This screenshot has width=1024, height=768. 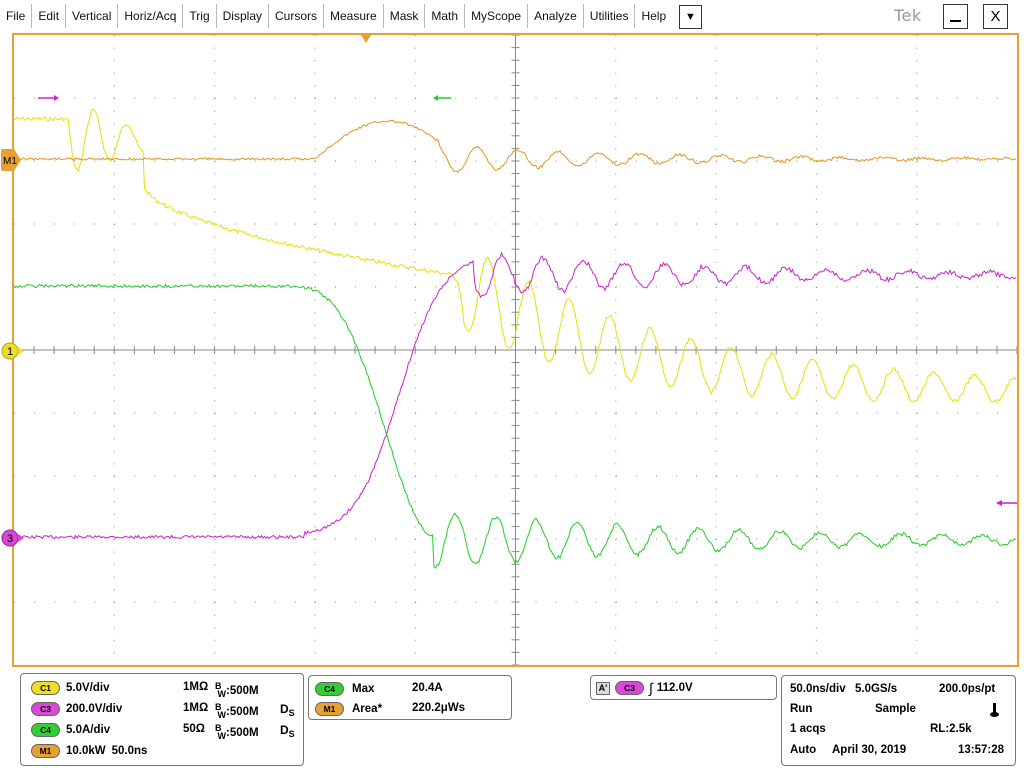 I want to click on ch1-impedance: 1MΩ, so click(x=196, y=687).